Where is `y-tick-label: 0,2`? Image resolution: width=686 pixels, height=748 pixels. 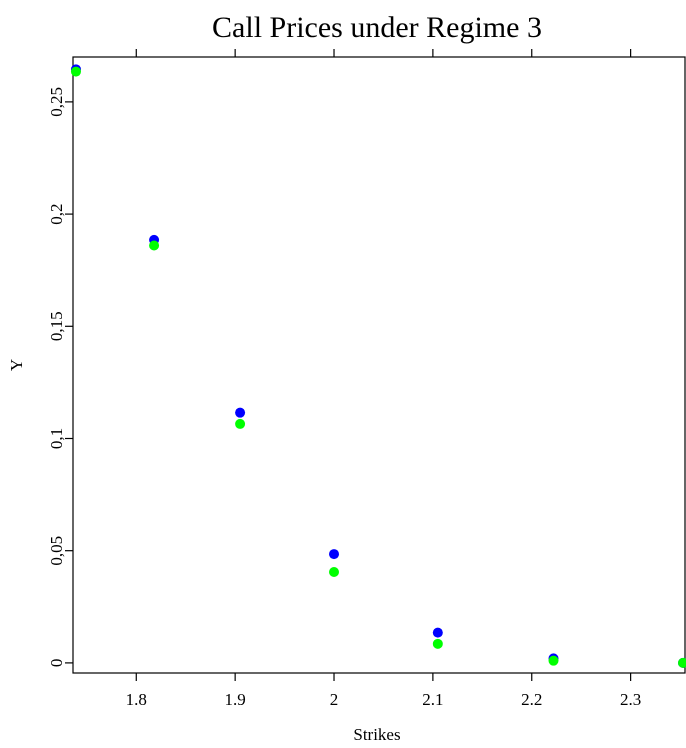 y-tick-label: 0,2 is located at coordinates (56, 213).